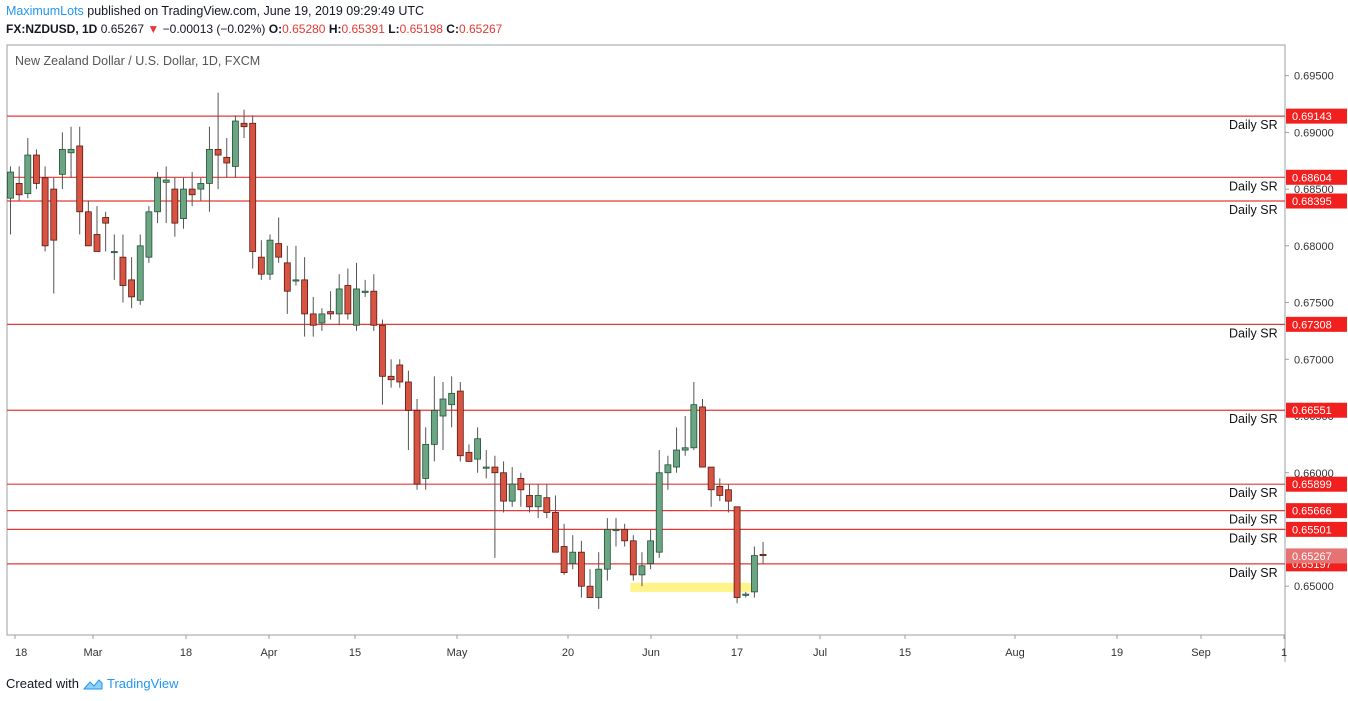  I want to click on sr-price-label: 0.65501, so click(1312, 530).